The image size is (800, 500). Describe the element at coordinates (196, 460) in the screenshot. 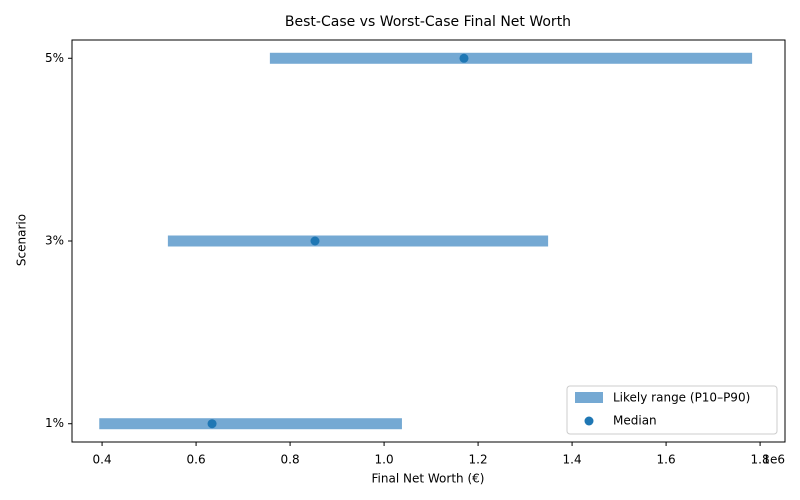

I see `x-tick-label: 0.6` at that location.